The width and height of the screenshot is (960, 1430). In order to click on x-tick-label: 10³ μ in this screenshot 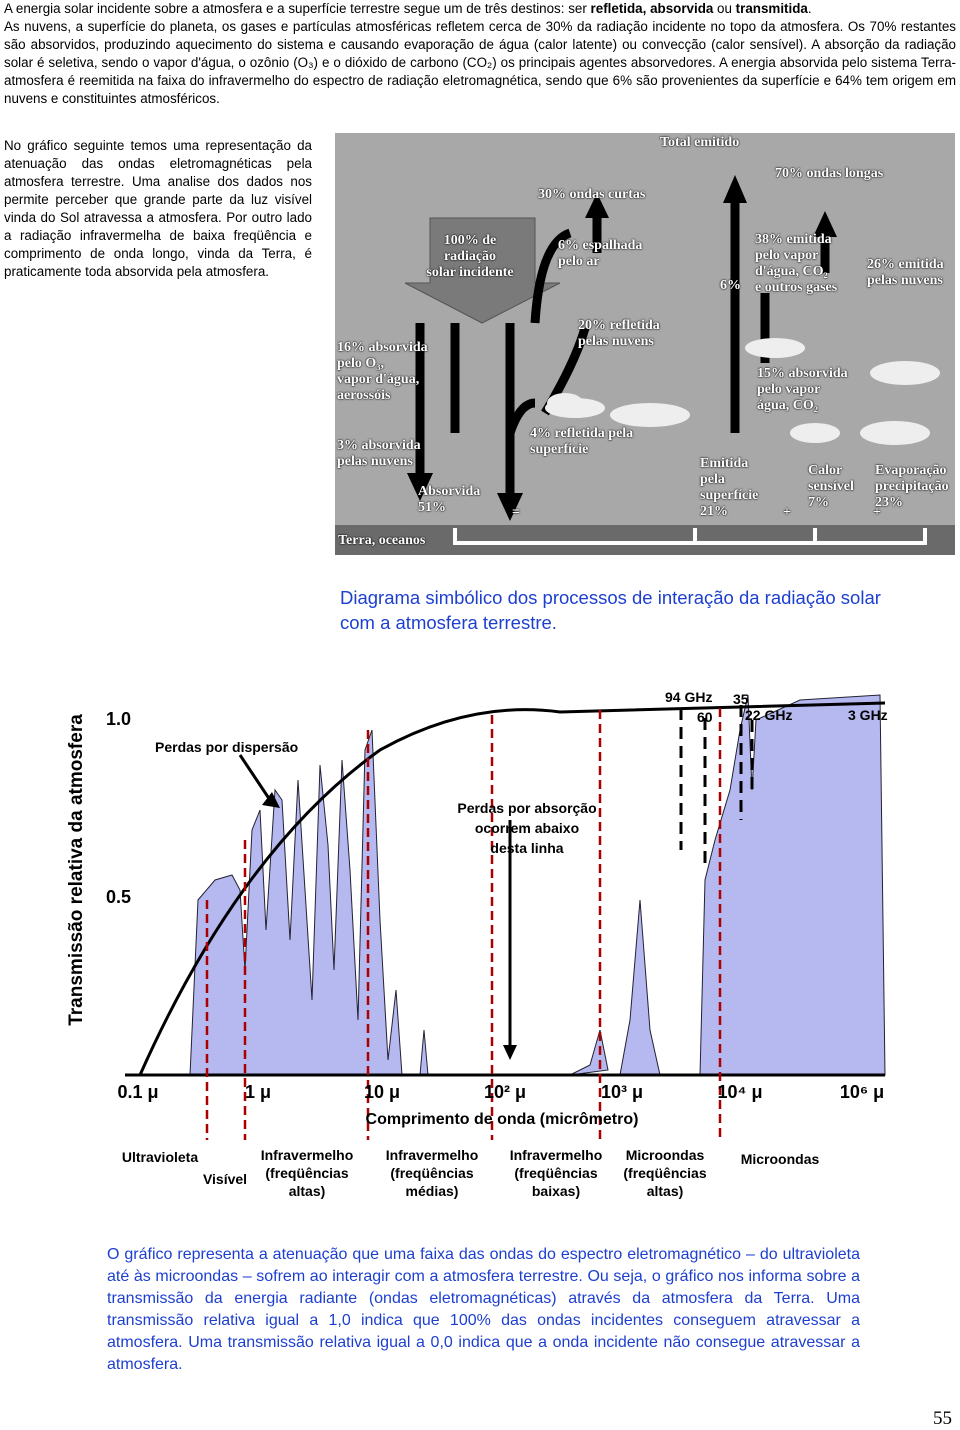, I will do `click(622, 1092)`.